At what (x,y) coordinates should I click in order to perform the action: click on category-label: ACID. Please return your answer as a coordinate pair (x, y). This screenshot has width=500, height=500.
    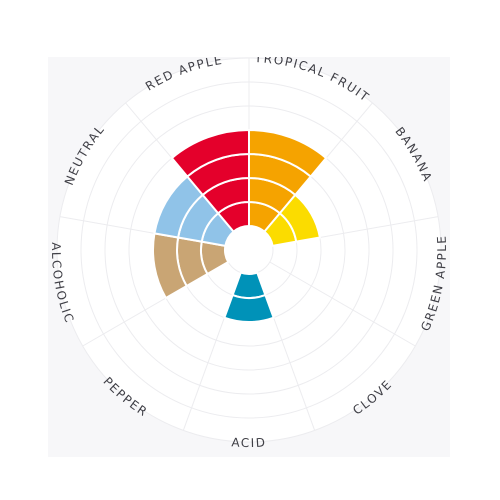
    Looking at the image, I should click on (249, 442).